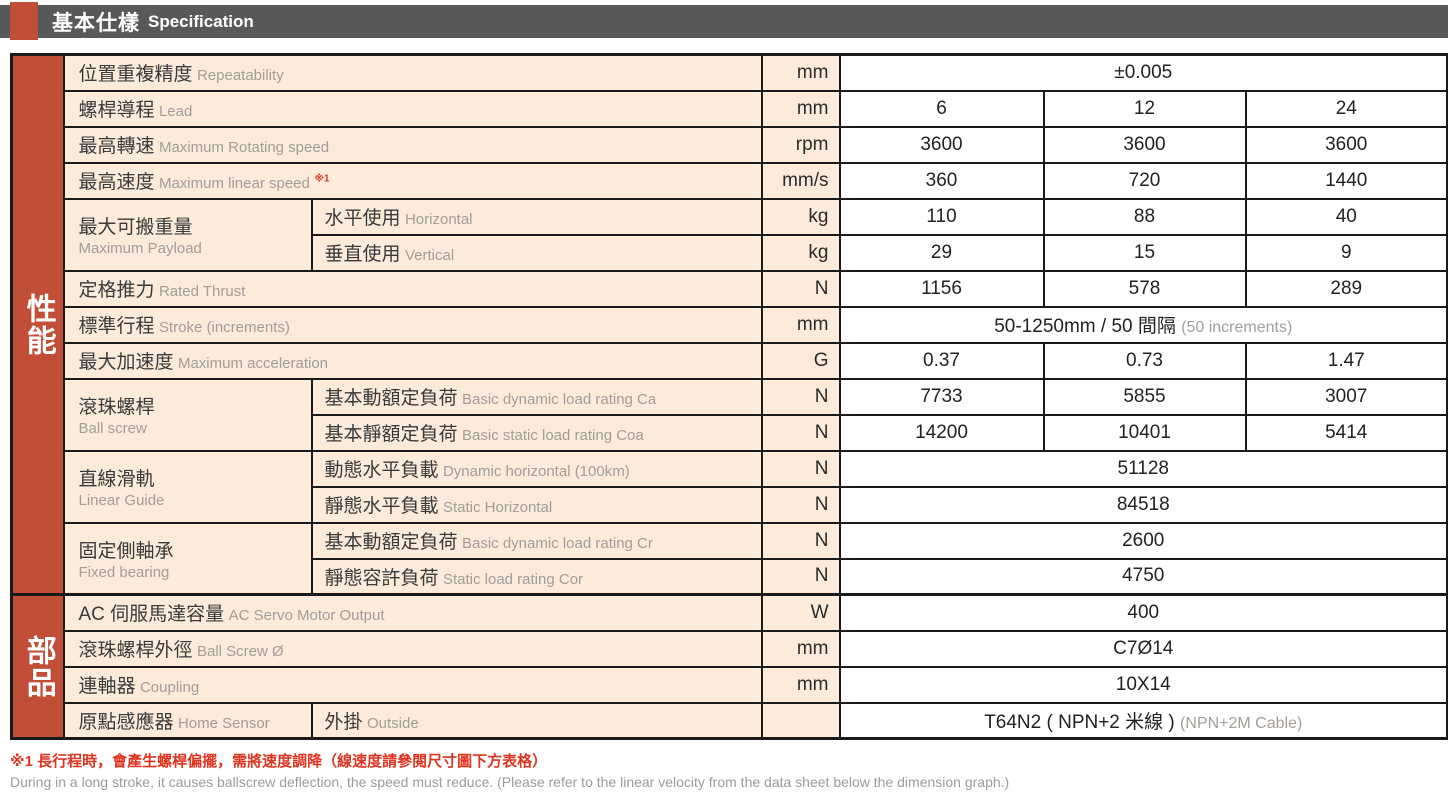  What do you see at coordinates (1346, 360) in the screenshot?
I see `value-accel-3: 1.47` at bounding box center [1346, 360].